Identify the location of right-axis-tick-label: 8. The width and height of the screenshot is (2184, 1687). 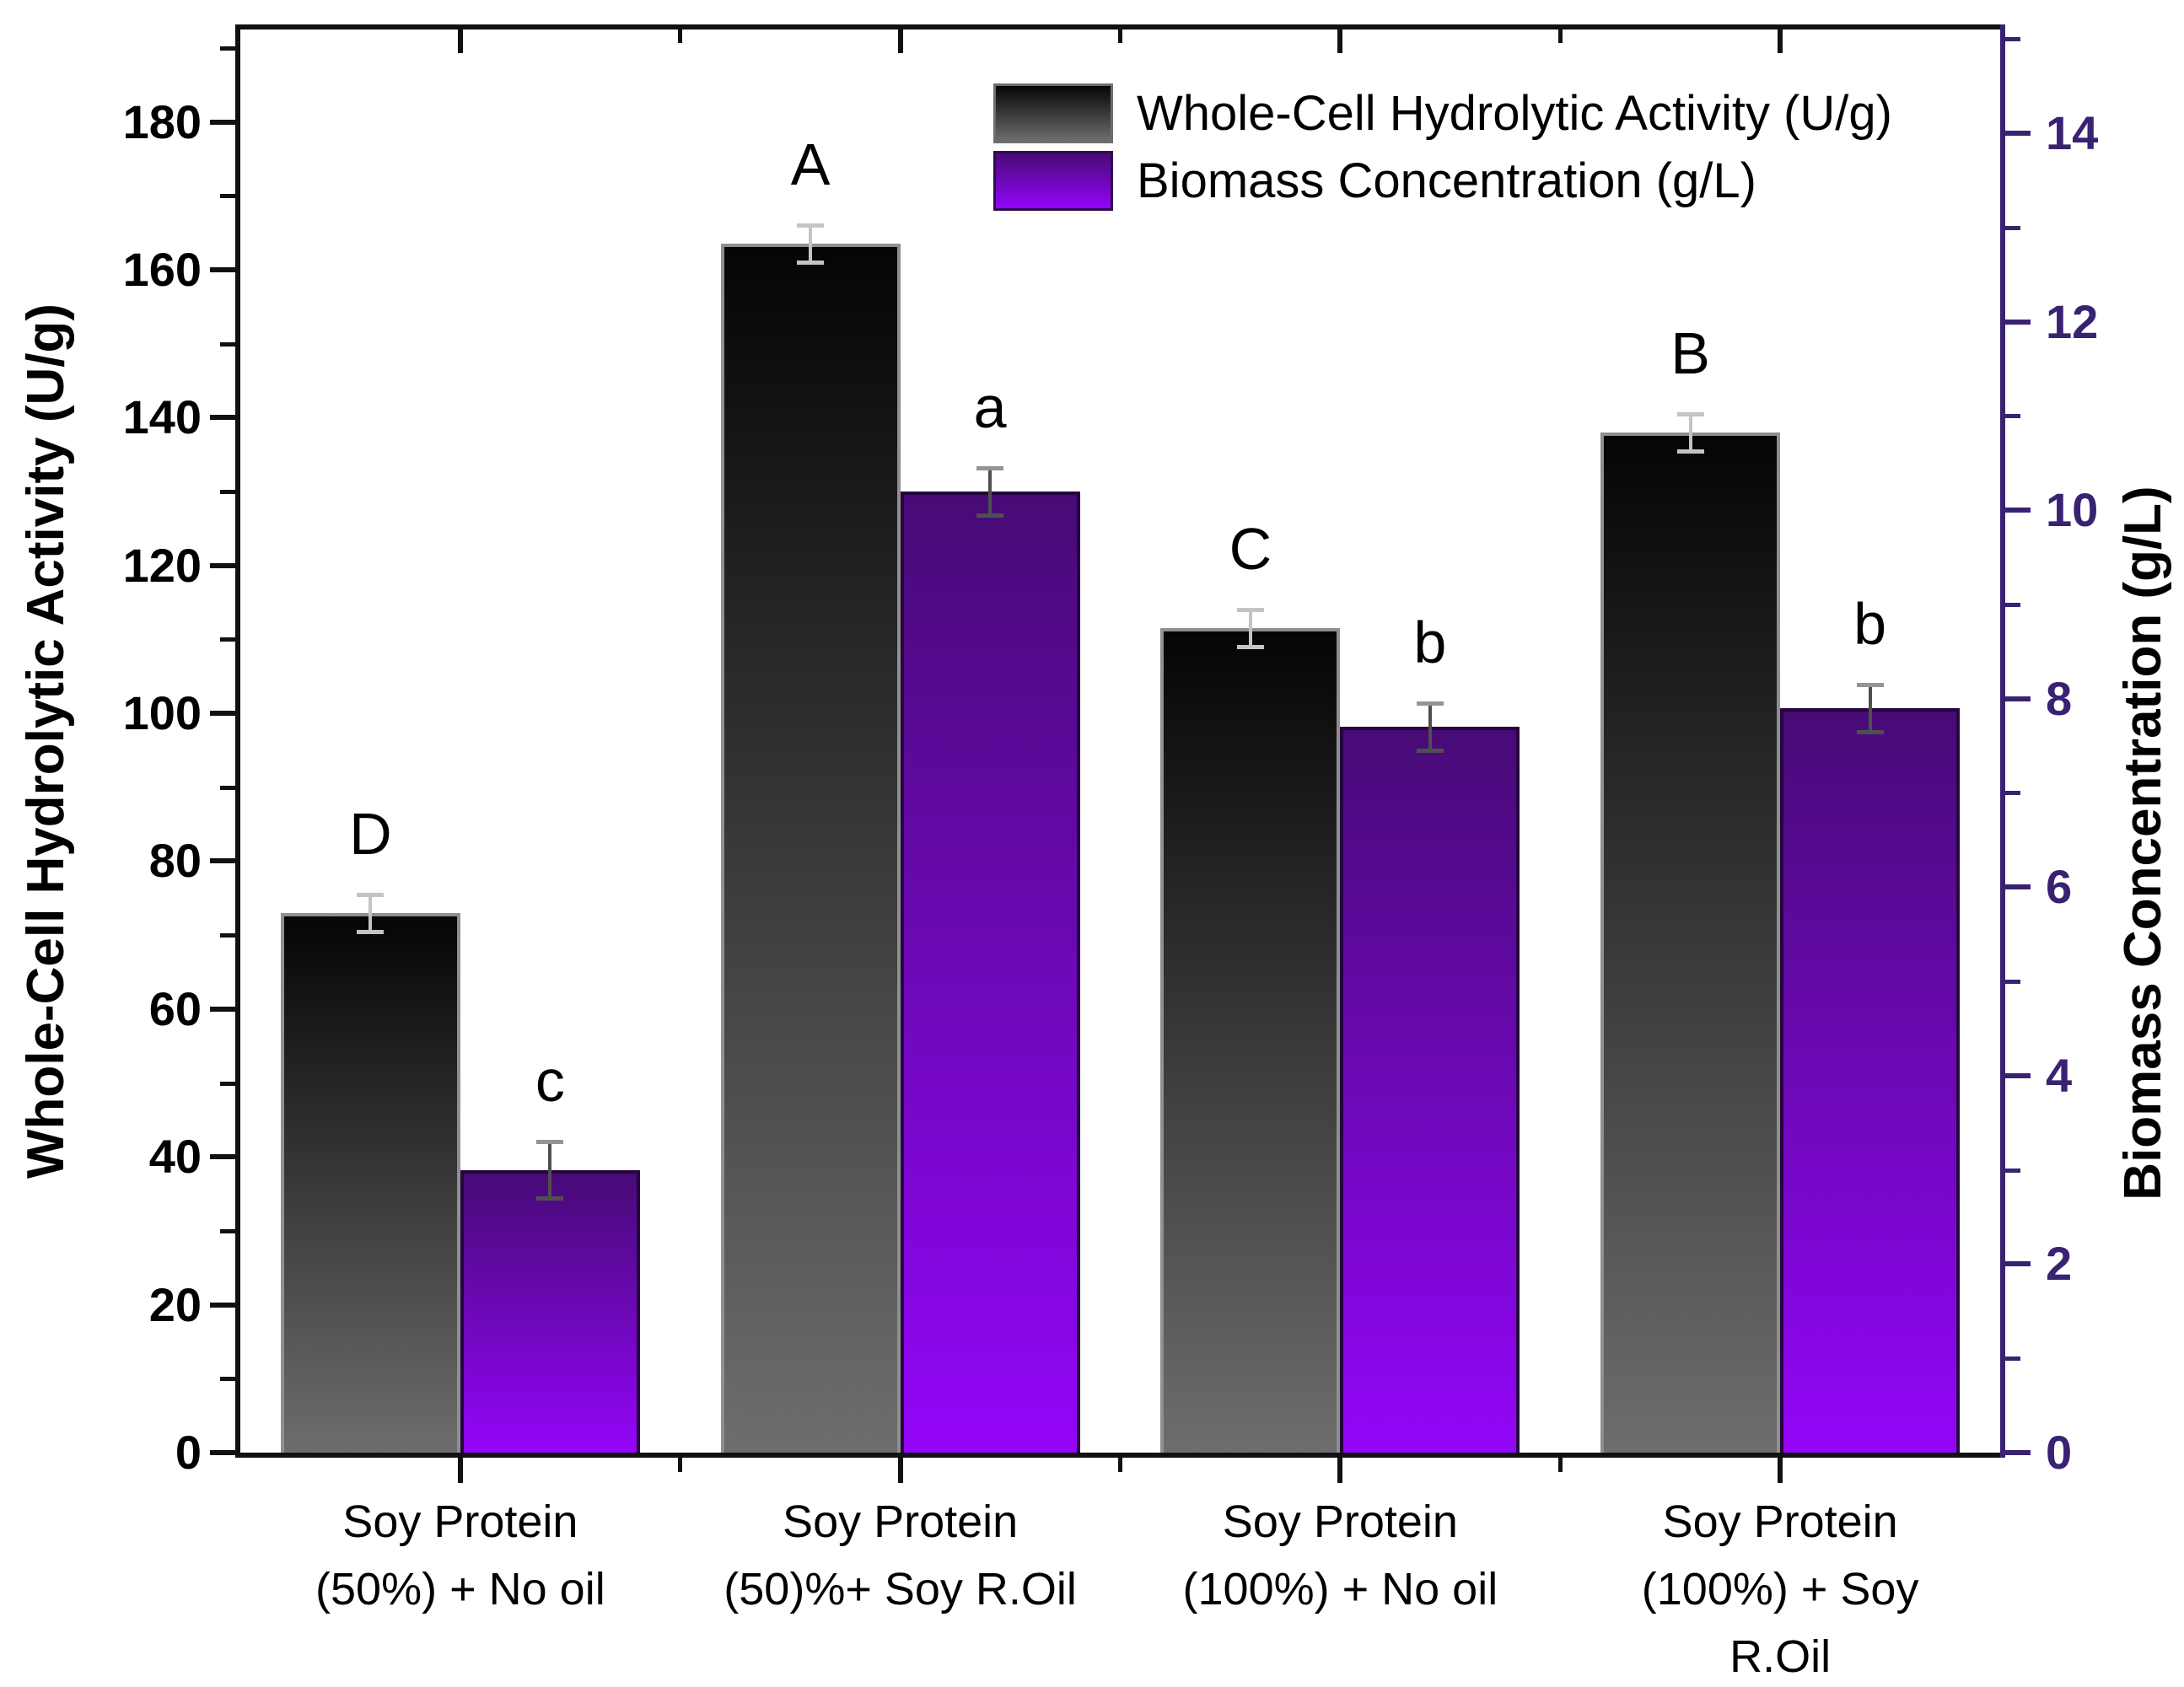
(2059, 698).